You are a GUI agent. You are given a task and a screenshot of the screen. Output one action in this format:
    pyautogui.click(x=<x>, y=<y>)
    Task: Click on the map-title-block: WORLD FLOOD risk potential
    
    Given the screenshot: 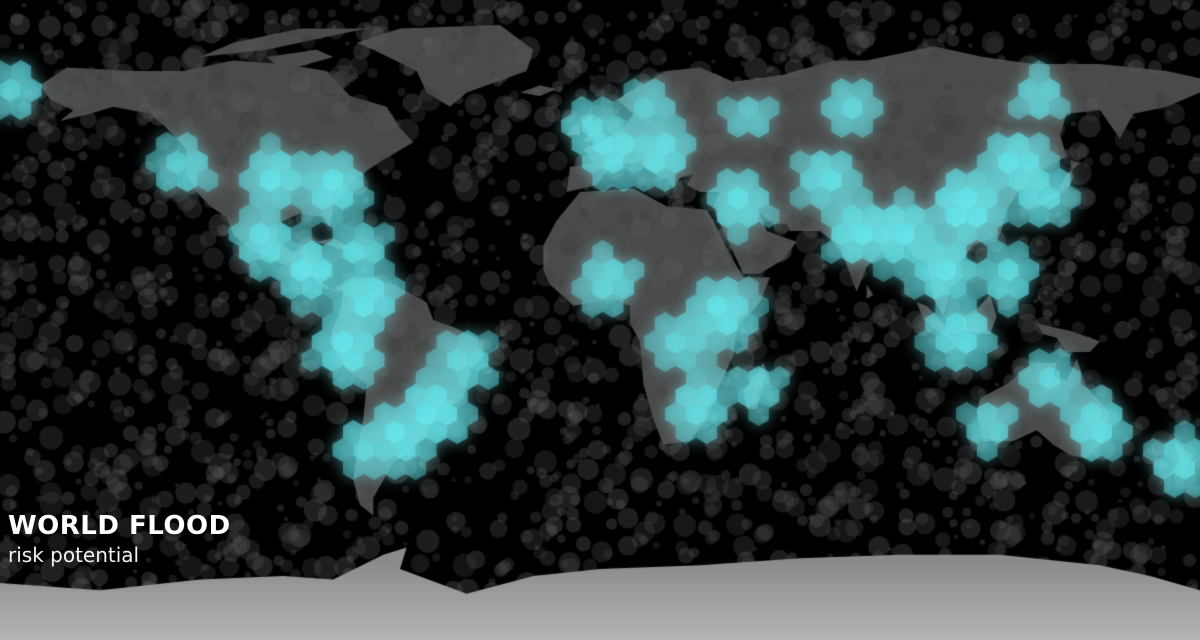 What is the action you would take?
    pyautogui.click(x=119, y=539)
    